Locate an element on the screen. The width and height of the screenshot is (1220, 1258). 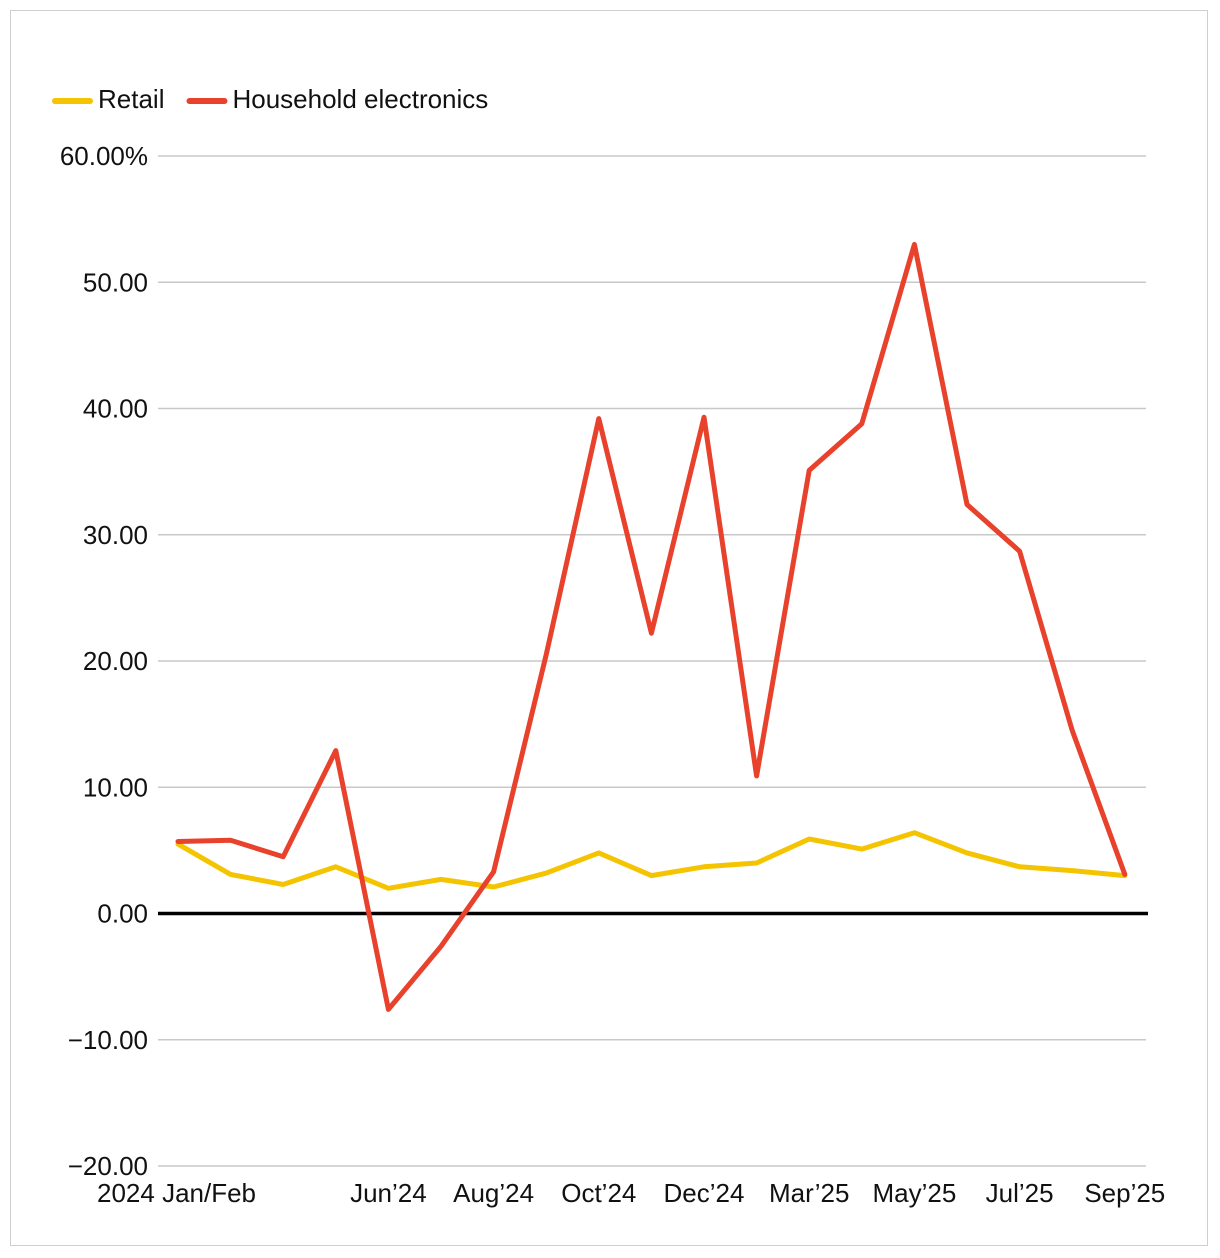
x-tick-label: Oct’24 is located at coordinates (598, 1193).